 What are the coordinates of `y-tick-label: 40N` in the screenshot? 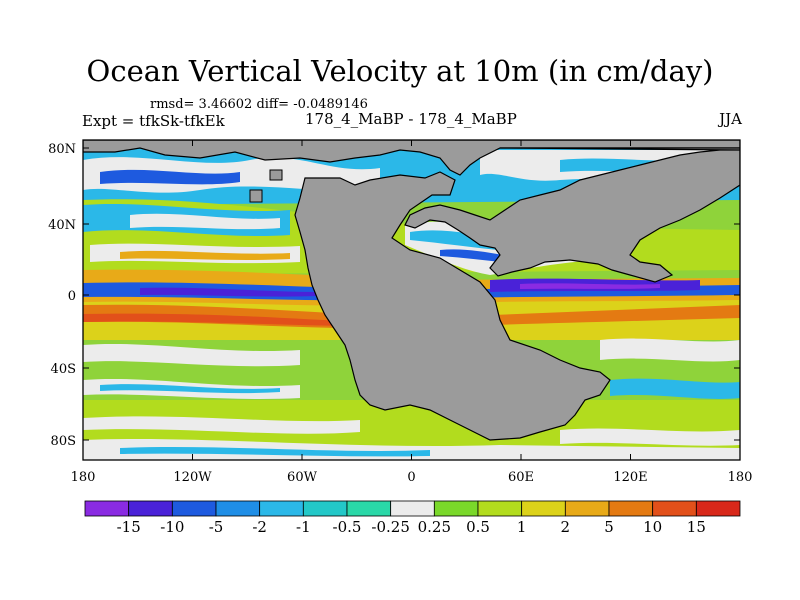 It's located at (62, 225).